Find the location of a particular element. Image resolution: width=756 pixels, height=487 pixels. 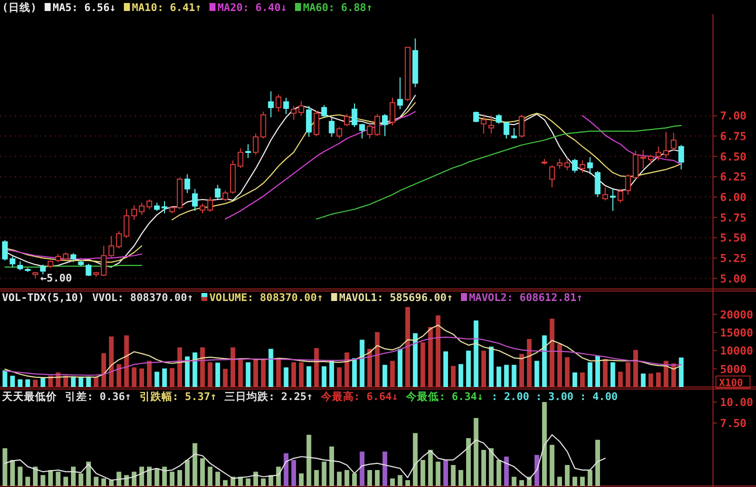

chart-title: VOL-TDX(5,10) is located at coordinates (43, 298).